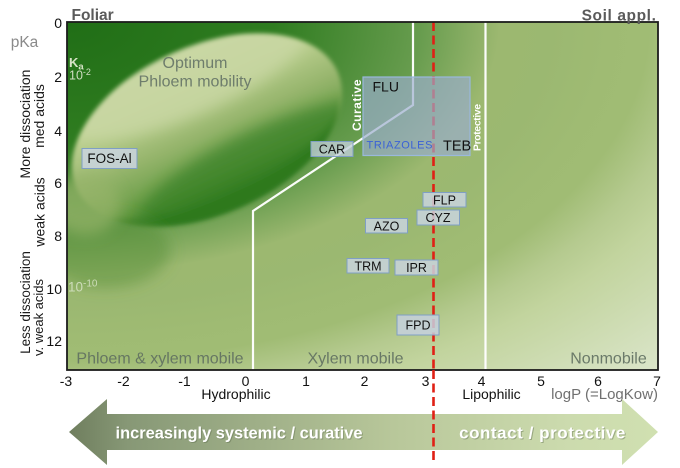  What do you see at coordinates (54, 341) in the screenshot?
I see `svg-text: 12` at bounding box center [54, 341].